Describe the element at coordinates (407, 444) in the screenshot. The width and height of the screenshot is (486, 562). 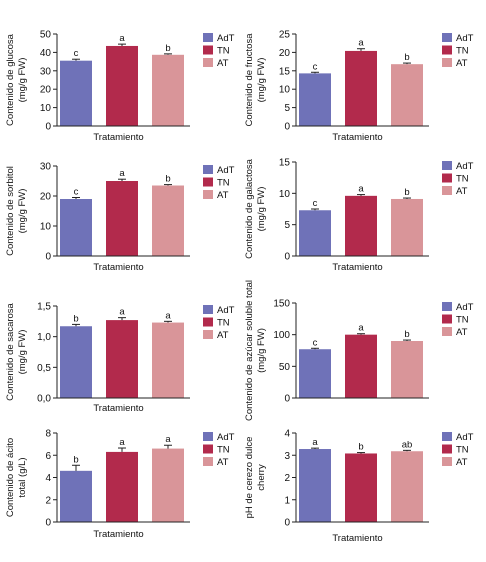
I see `significance-letter: ab` at that location.